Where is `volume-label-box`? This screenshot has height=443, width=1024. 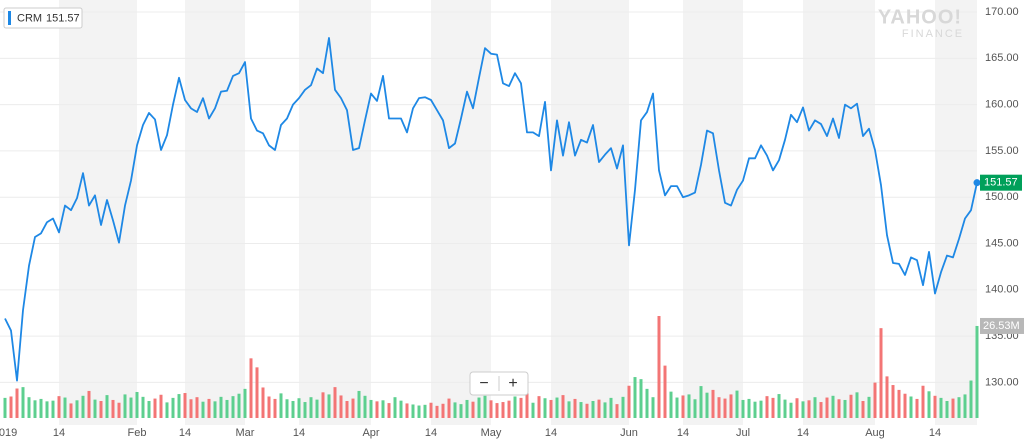 volume-label-box is located at coordinates (1002, 325).